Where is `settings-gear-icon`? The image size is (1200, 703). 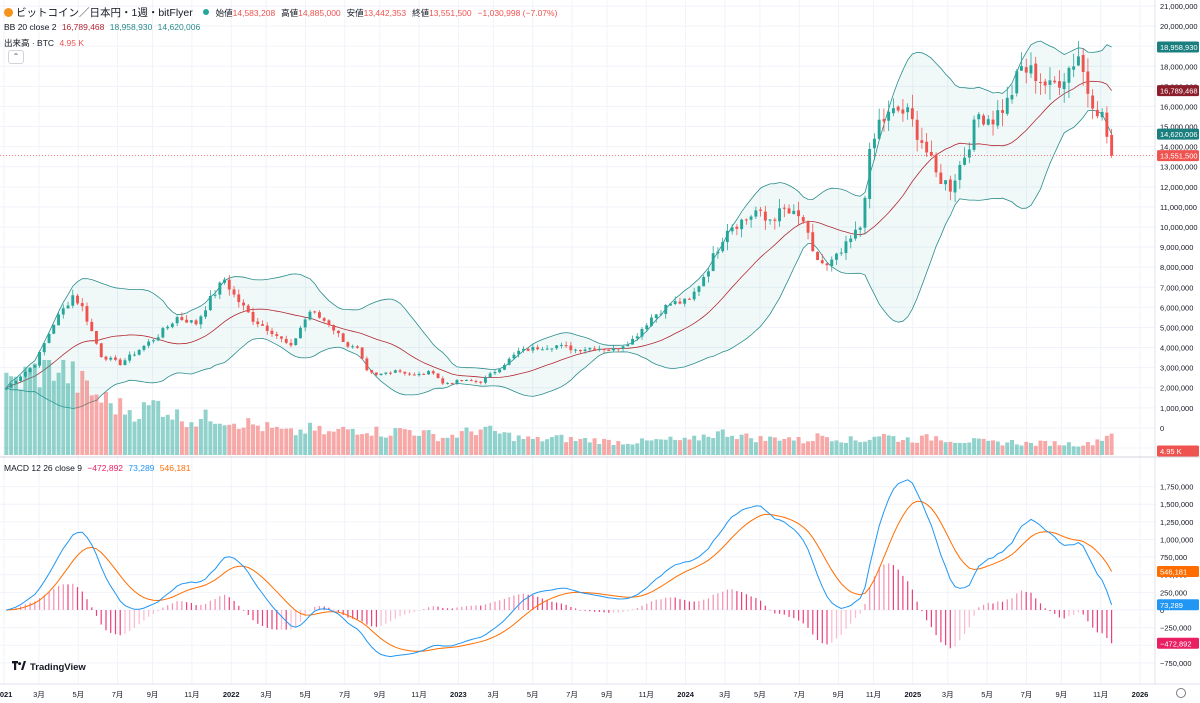
settings-gear-icon is located at coordinates (1181, 693).